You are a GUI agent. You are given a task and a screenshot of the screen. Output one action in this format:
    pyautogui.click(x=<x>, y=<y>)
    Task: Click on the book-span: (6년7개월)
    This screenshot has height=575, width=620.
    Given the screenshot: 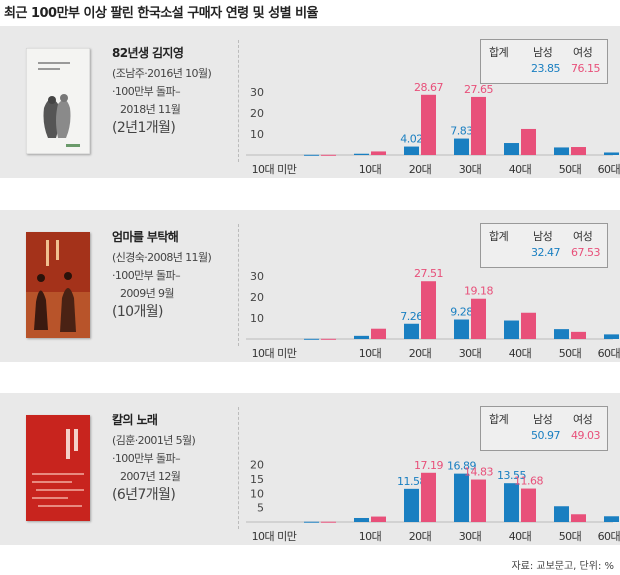 What is the action you would take?
    pyautogui.click(x=144, y=495)
    